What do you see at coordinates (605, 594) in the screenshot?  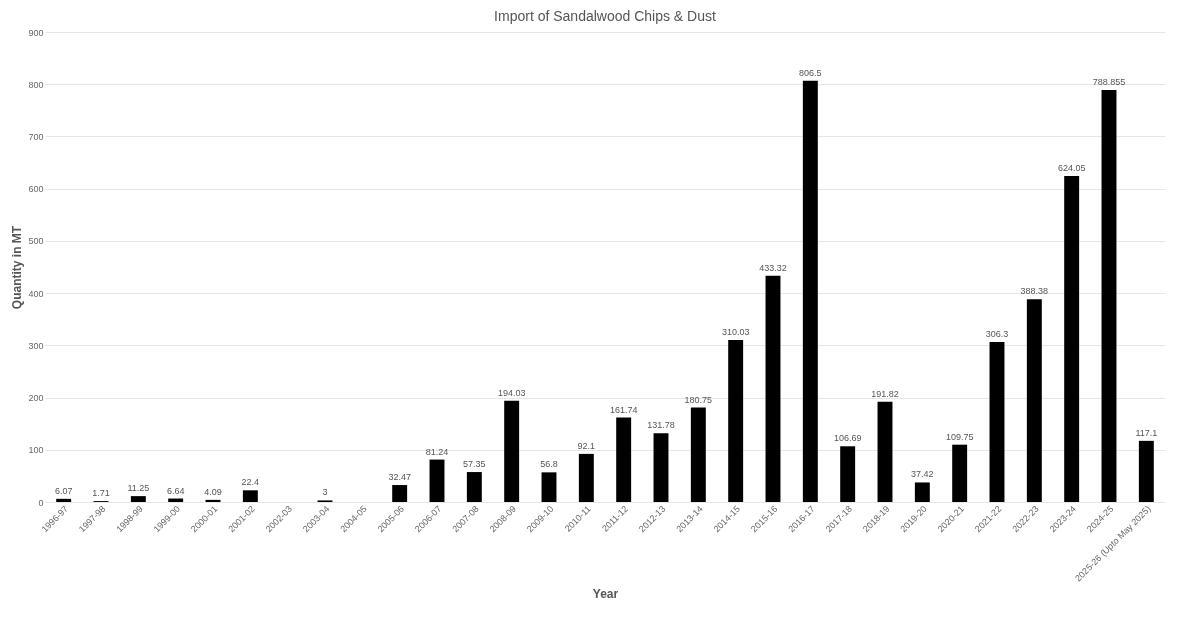 I see `x-axis-title: Year` at bounding box center [605, 594].